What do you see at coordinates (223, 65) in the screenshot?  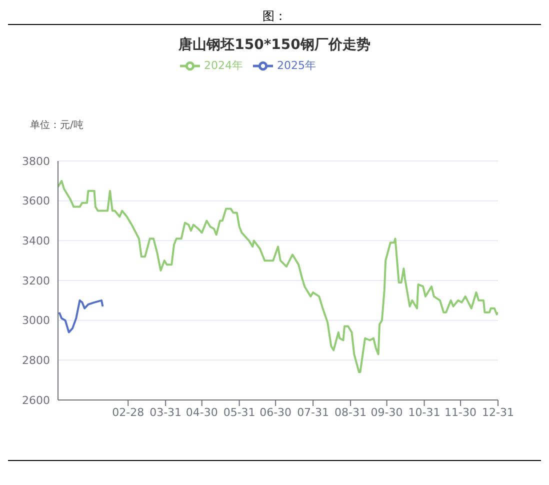 I see `legend-label: 2024年` at bounding box center [223, 65].